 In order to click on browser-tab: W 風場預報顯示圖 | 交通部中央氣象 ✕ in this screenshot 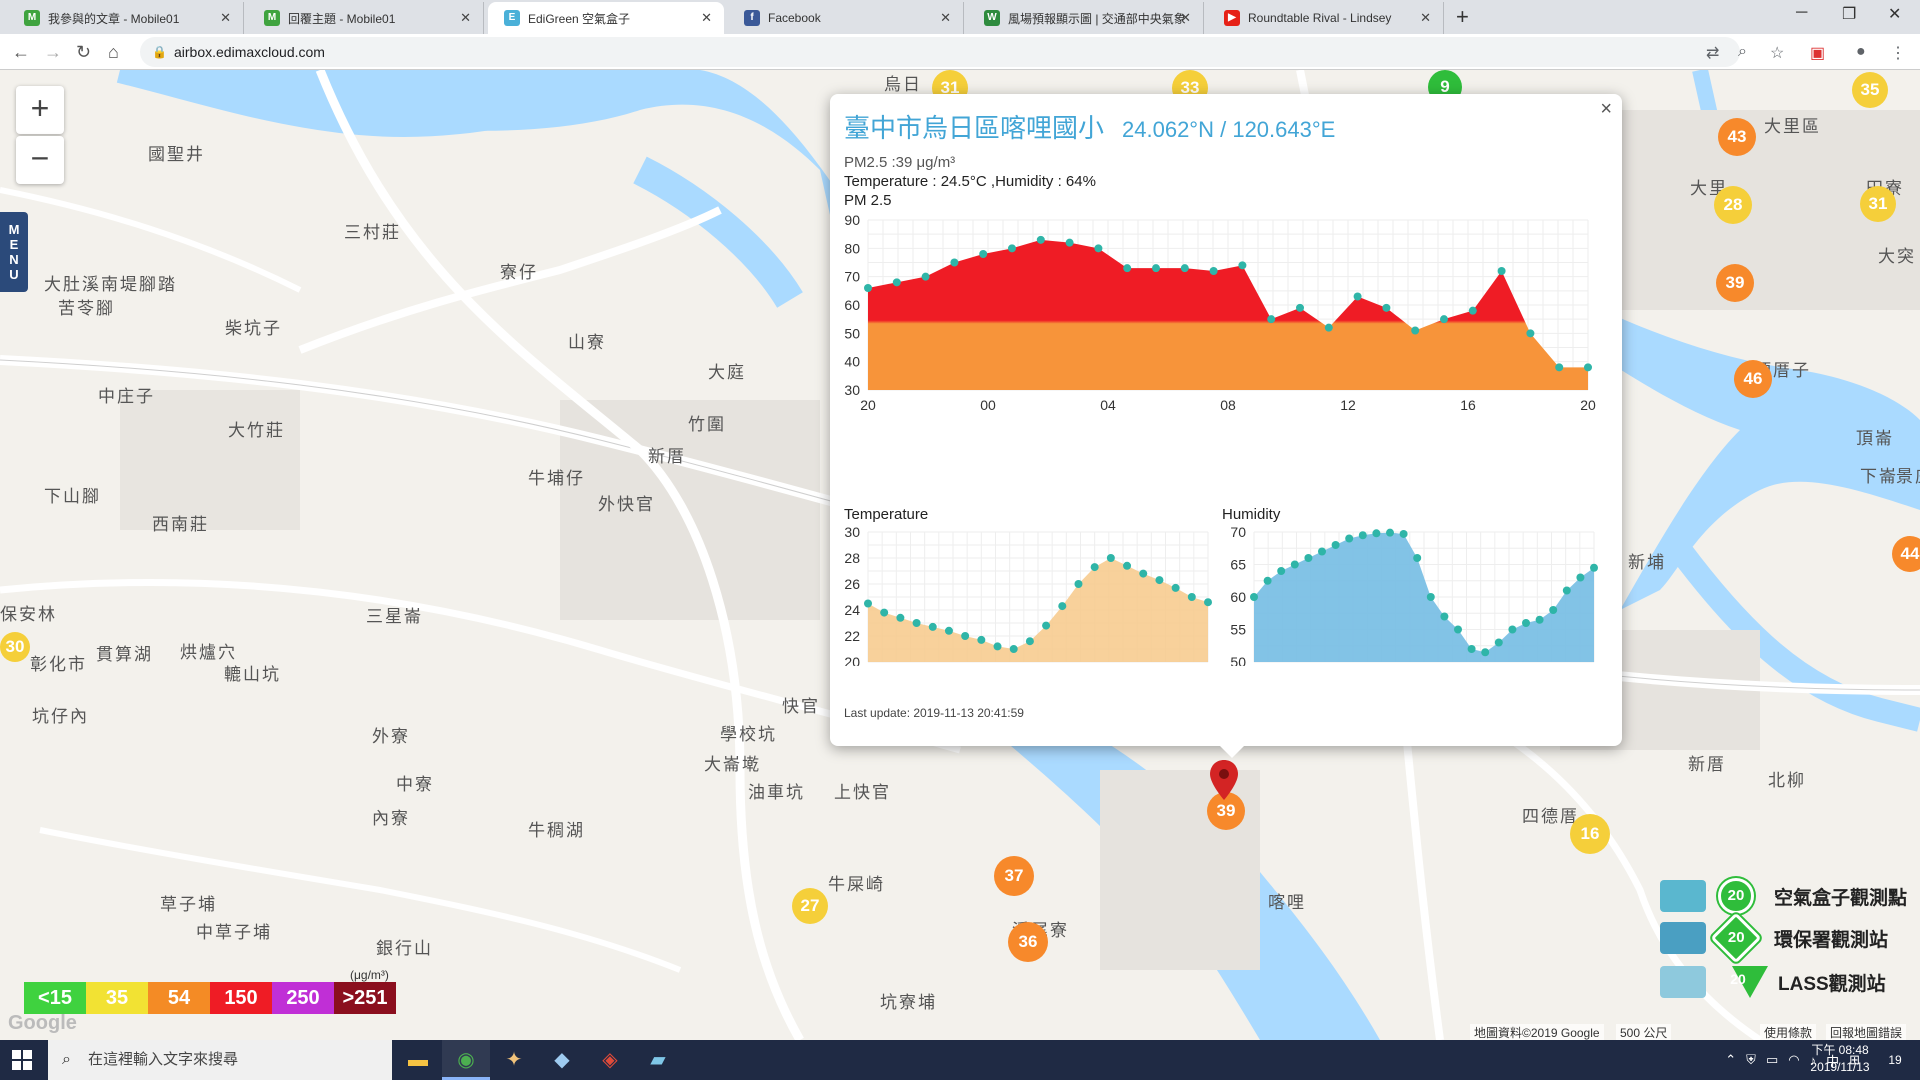, I will do `click(1086, 18)`.